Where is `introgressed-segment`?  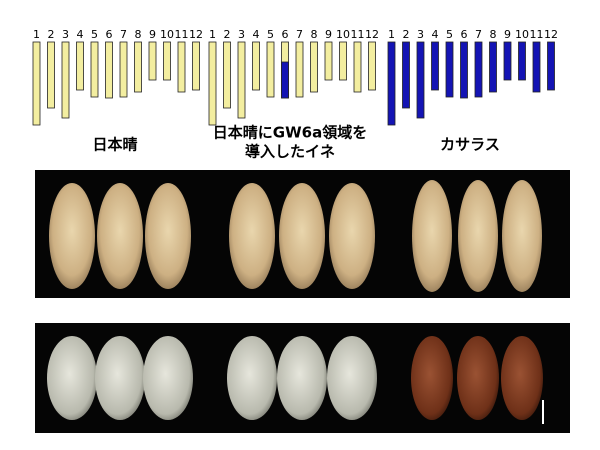 introgressed-segment is located at coordinates (285, 80).